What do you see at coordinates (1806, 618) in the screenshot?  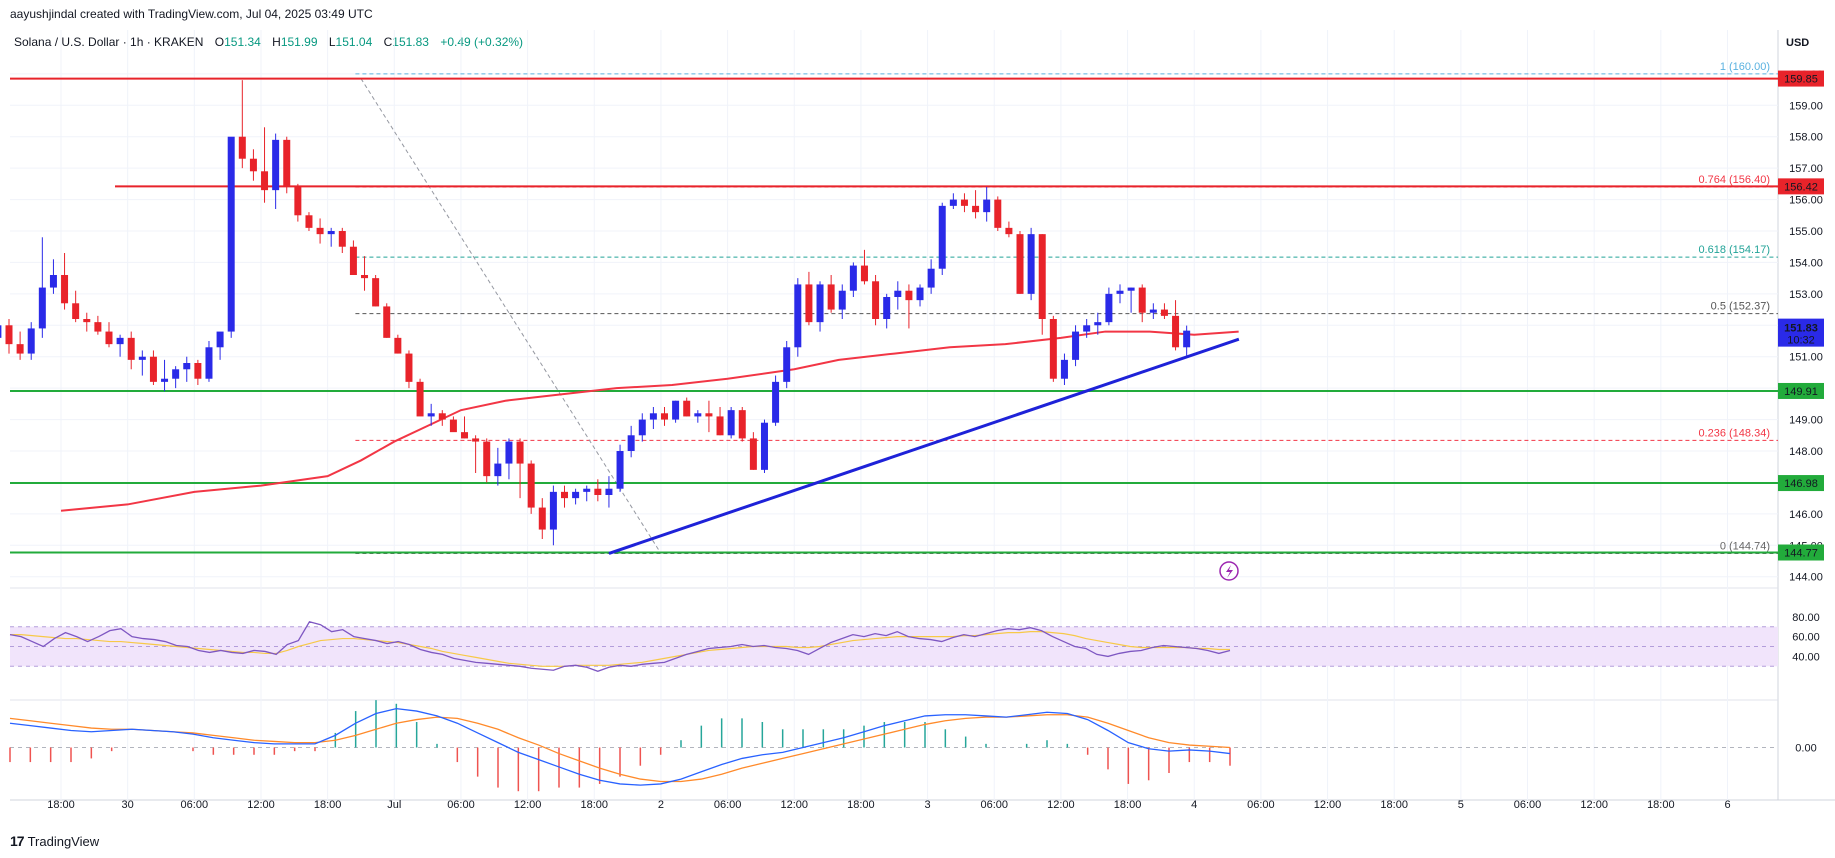 I see `rsi-tick-label: 80.00` at bounding box center [1806, 618].